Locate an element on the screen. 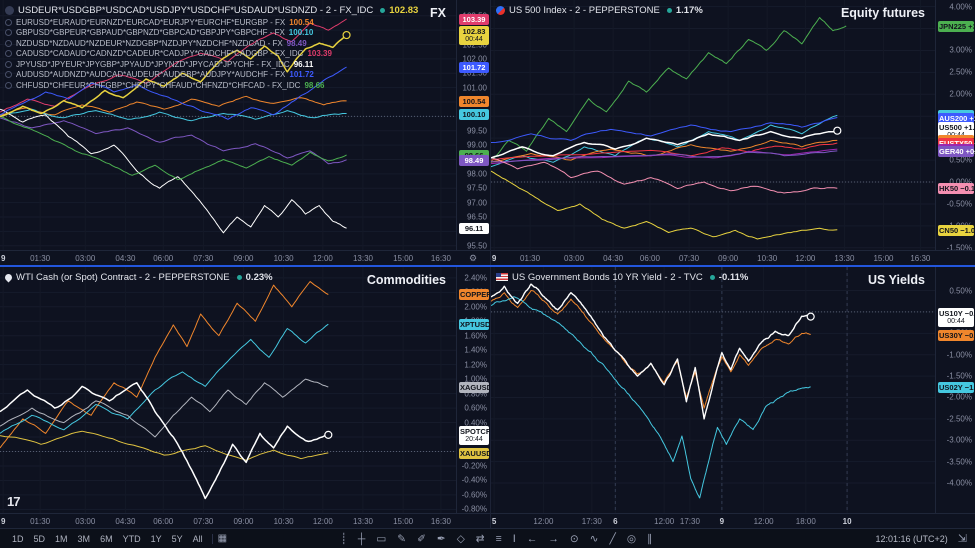  series-SPOTCRUDE is located at coordinates (164, 441).